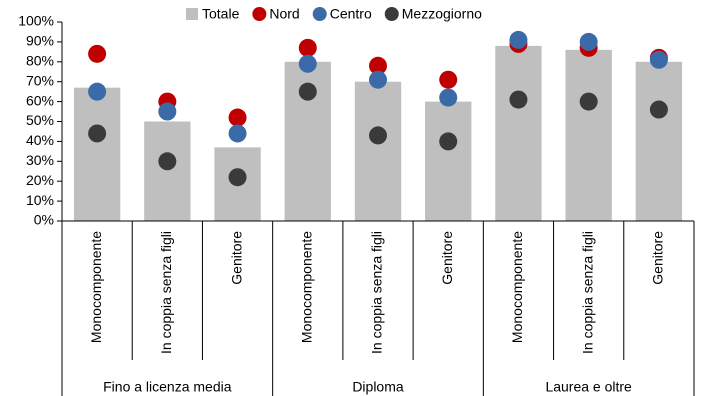 Image resolution: width=701 pixels, height=396 pixels. Describe the element at coordinates (284, 14) in the screenshot. I see `legend-label: Nord` at that location.